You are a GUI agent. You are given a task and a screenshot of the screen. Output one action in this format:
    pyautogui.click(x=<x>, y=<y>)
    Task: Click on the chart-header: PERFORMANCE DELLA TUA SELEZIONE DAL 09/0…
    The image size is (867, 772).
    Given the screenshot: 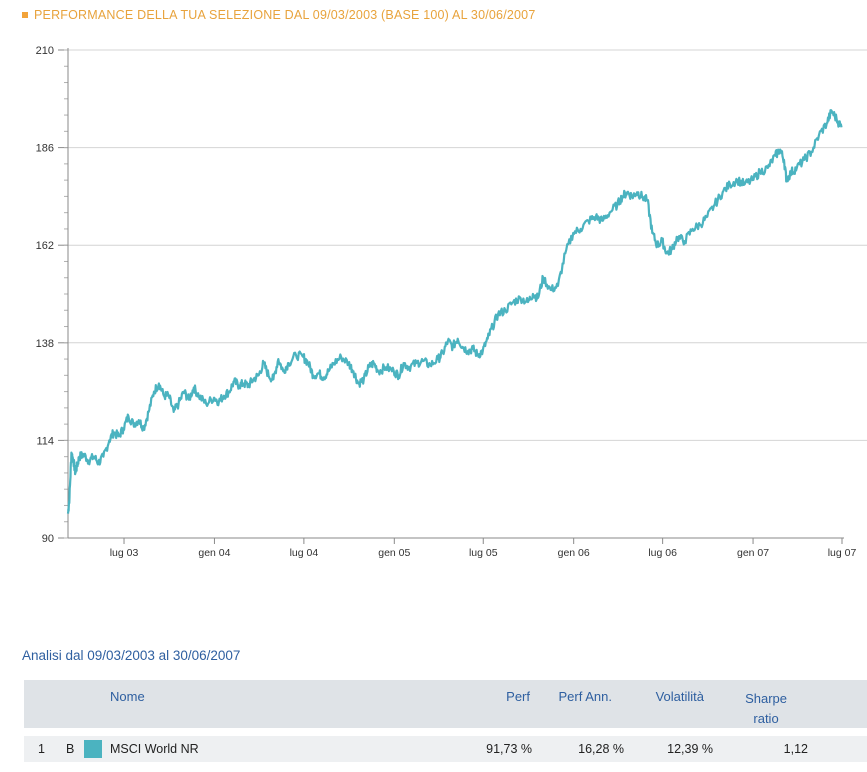 What is the action you would take?
    pyautogui.click(x=279, y=15)
    